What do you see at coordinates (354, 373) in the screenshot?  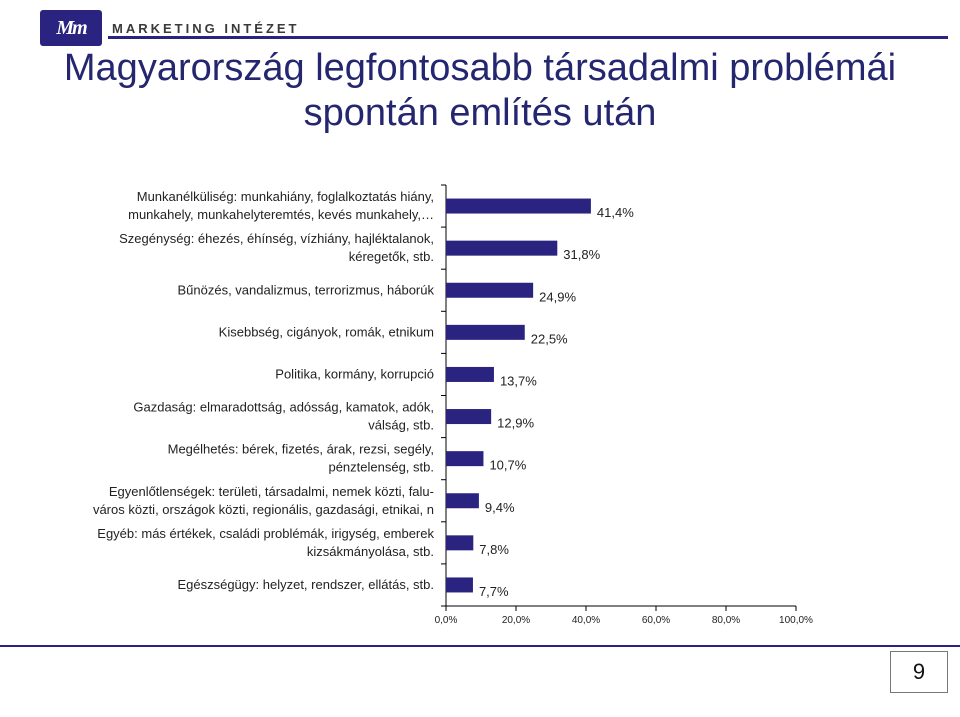 I see `category-label: Politika, kormány, korrupció` at bounding box center [354, 373].